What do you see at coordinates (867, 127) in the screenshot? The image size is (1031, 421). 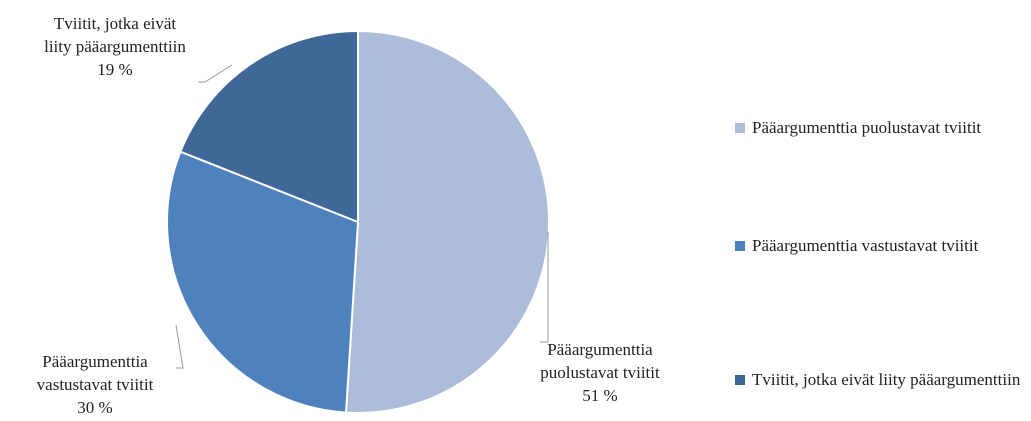 I see `legend-label: Pääargumenttia puolustavat tviitit` at bounding box center [867, 127].